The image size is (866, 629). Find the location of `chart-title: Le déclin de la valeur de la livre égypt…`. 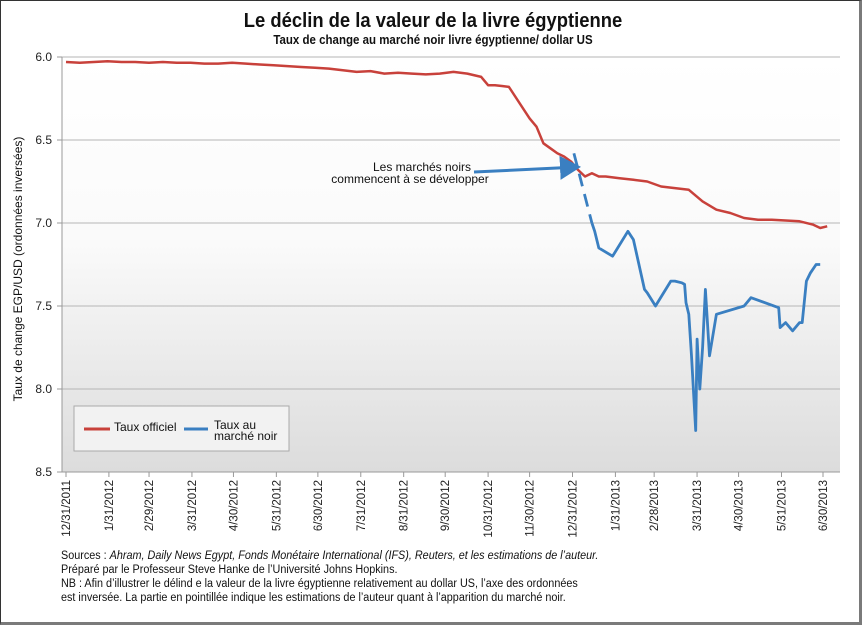

chart-title: Le déclin de la valeur de la livre égypt… is located at coordinates (433, 21).